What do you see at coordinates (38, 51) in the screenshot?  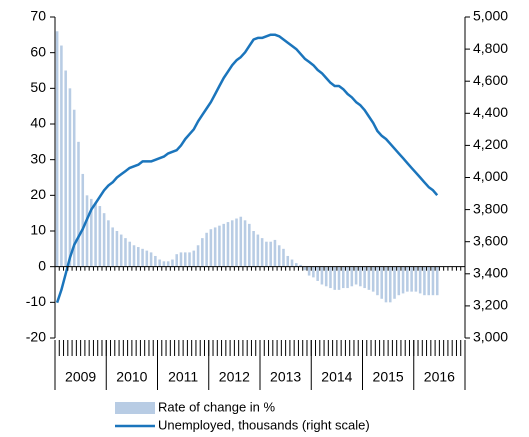 I see `y-tick-label: 60` at bounding box center [38, 51].